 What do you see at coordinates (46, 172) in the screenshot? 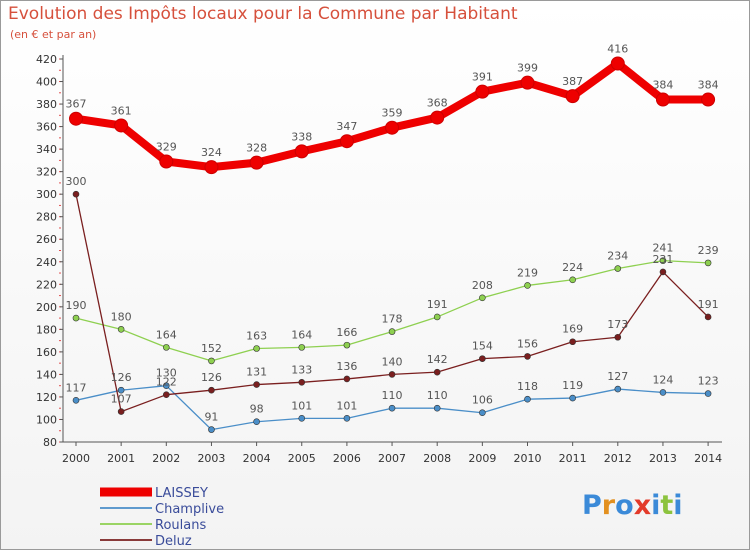
I see `y-tick-label: 320` at bounding box center [46, 172].